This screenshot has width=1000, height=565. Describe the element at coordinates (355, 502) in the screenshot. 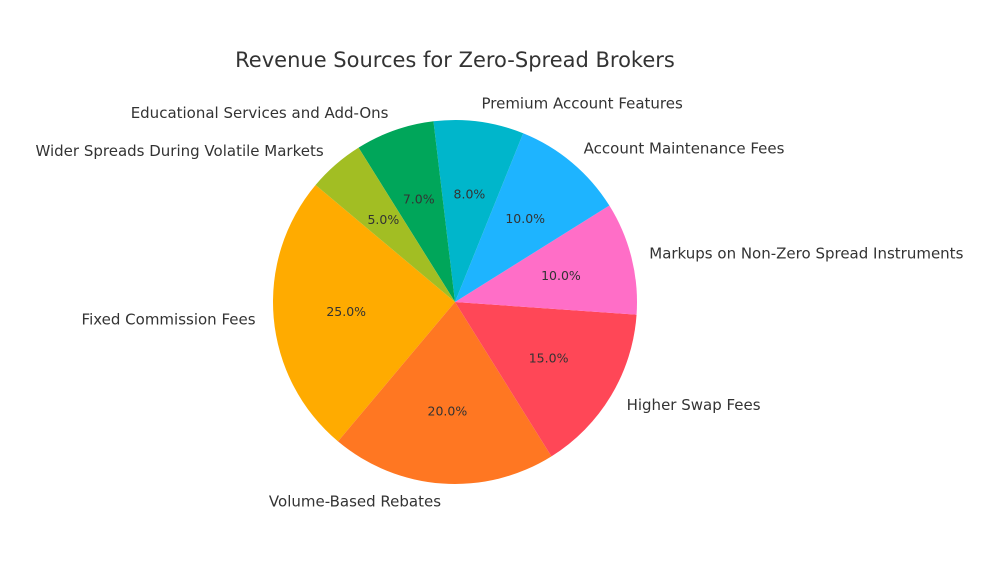

I see `slice-category-label: Volume-Based Rebates` at that location.